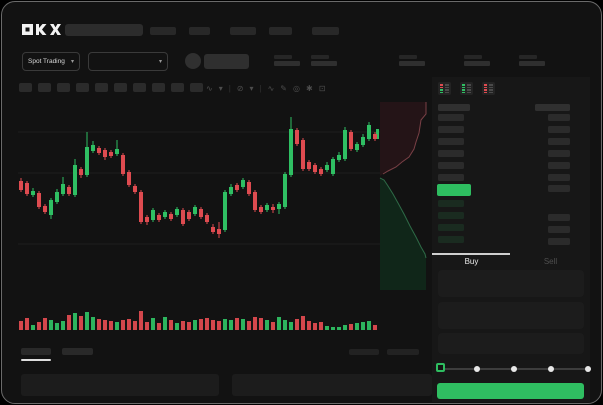  What do you see at coordinates (283, 88) in the screenshot?
I see `draw-icon: ✎` at bounding box center [283, 88].